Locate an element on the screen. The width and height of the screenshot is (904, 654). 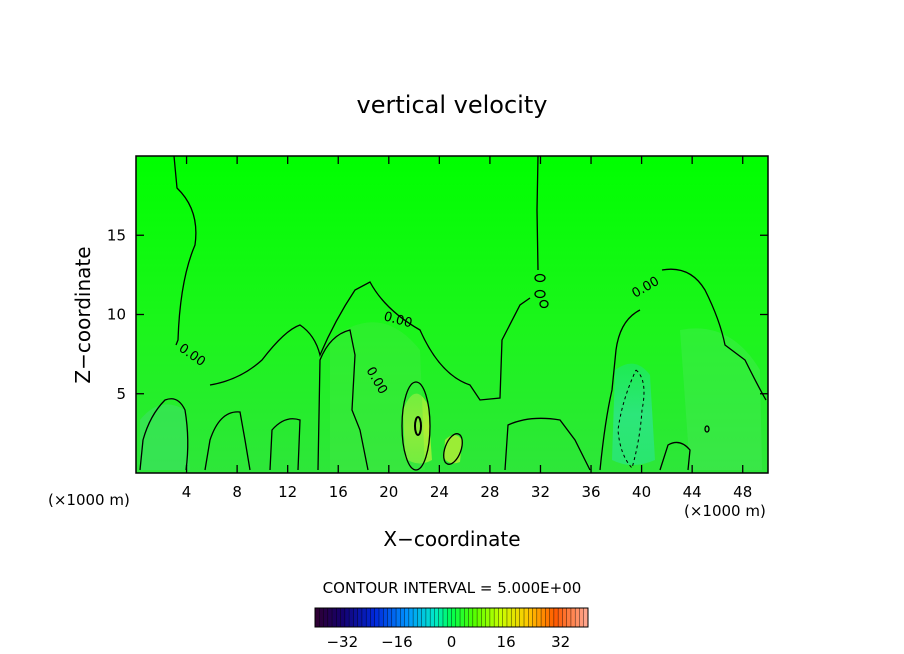
x-tick-label: 24 is located at coordinates (439, 492).